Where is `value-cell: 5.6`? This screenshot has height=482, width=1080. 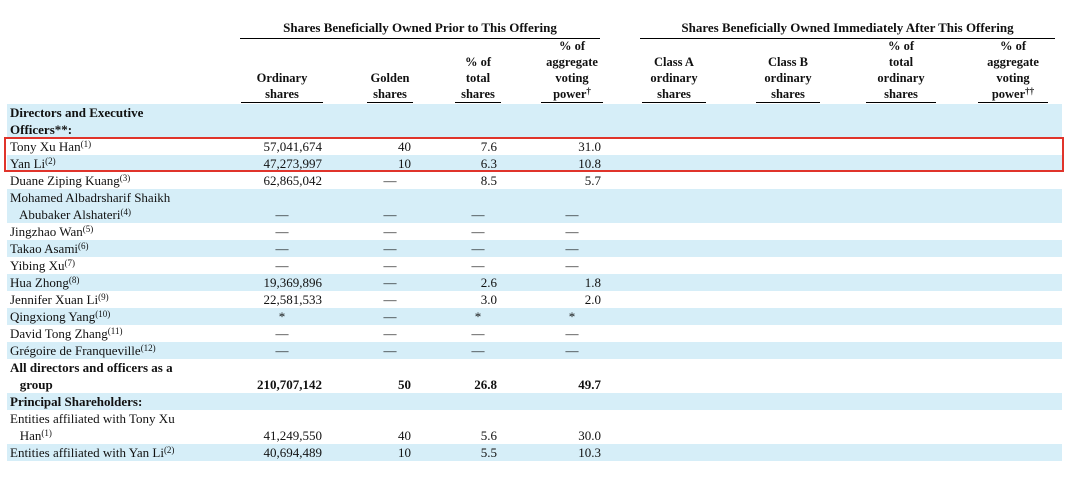 value-cell: 5.6 is located at coordinates (488, 435).